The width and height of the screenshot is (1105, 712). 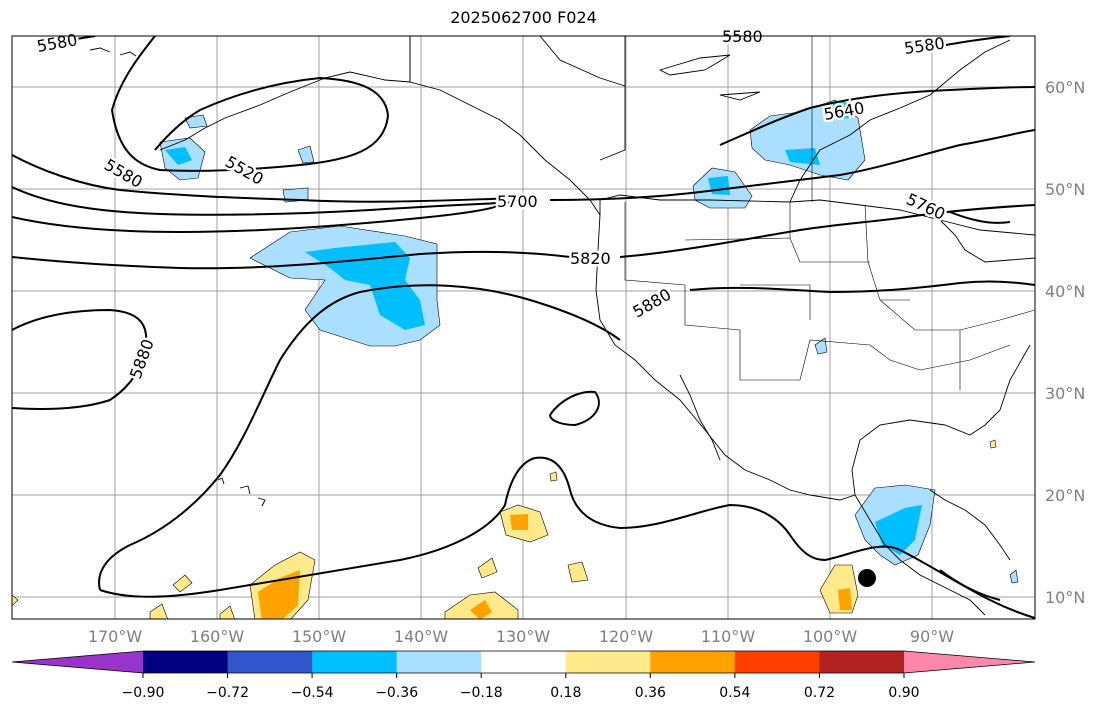 I want to click on lon-label: 120°W, so click(x=626, y=636).